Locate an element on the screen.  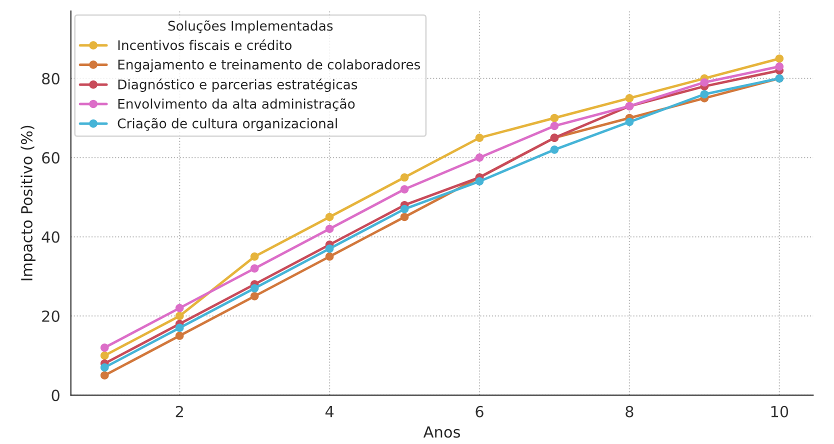
legend-label: Criação de cultura organizacional is located at coordinates (227, 124).